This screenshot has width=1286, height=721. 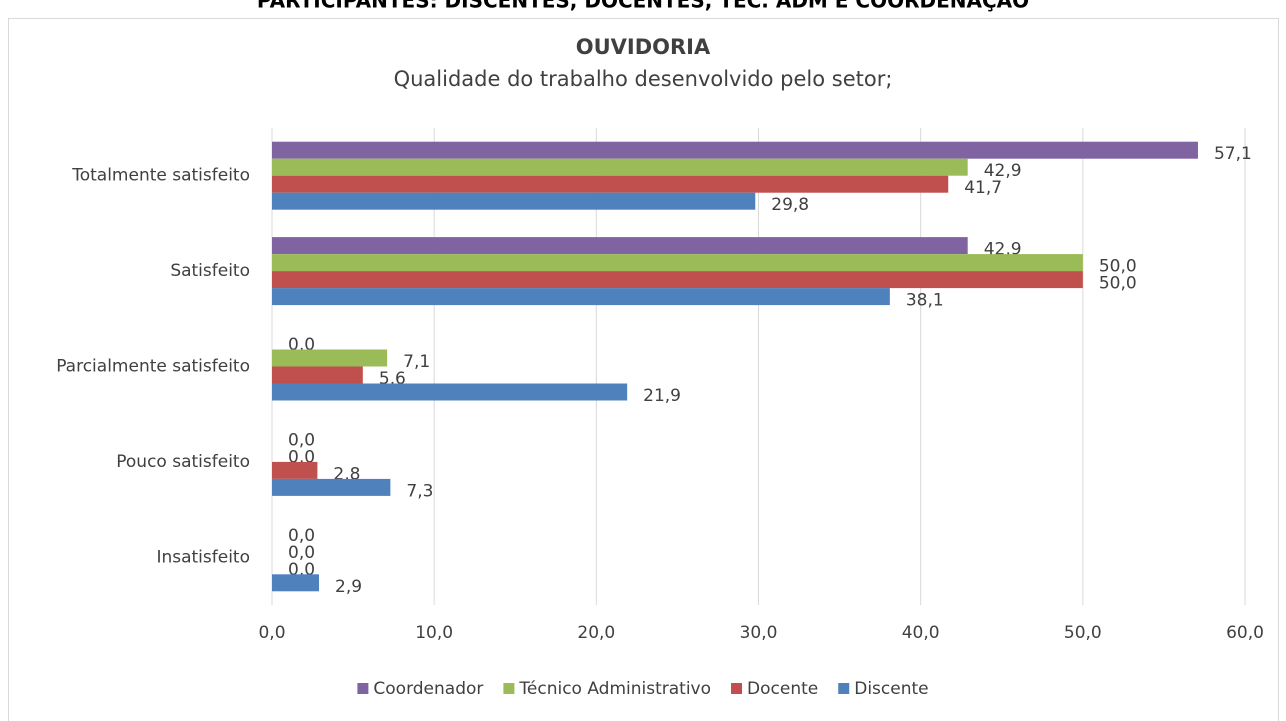 What do you see at coordinates (348, 587) in the screenshot?
I see `data-label: 2,9` at bounding box center [348, 587].